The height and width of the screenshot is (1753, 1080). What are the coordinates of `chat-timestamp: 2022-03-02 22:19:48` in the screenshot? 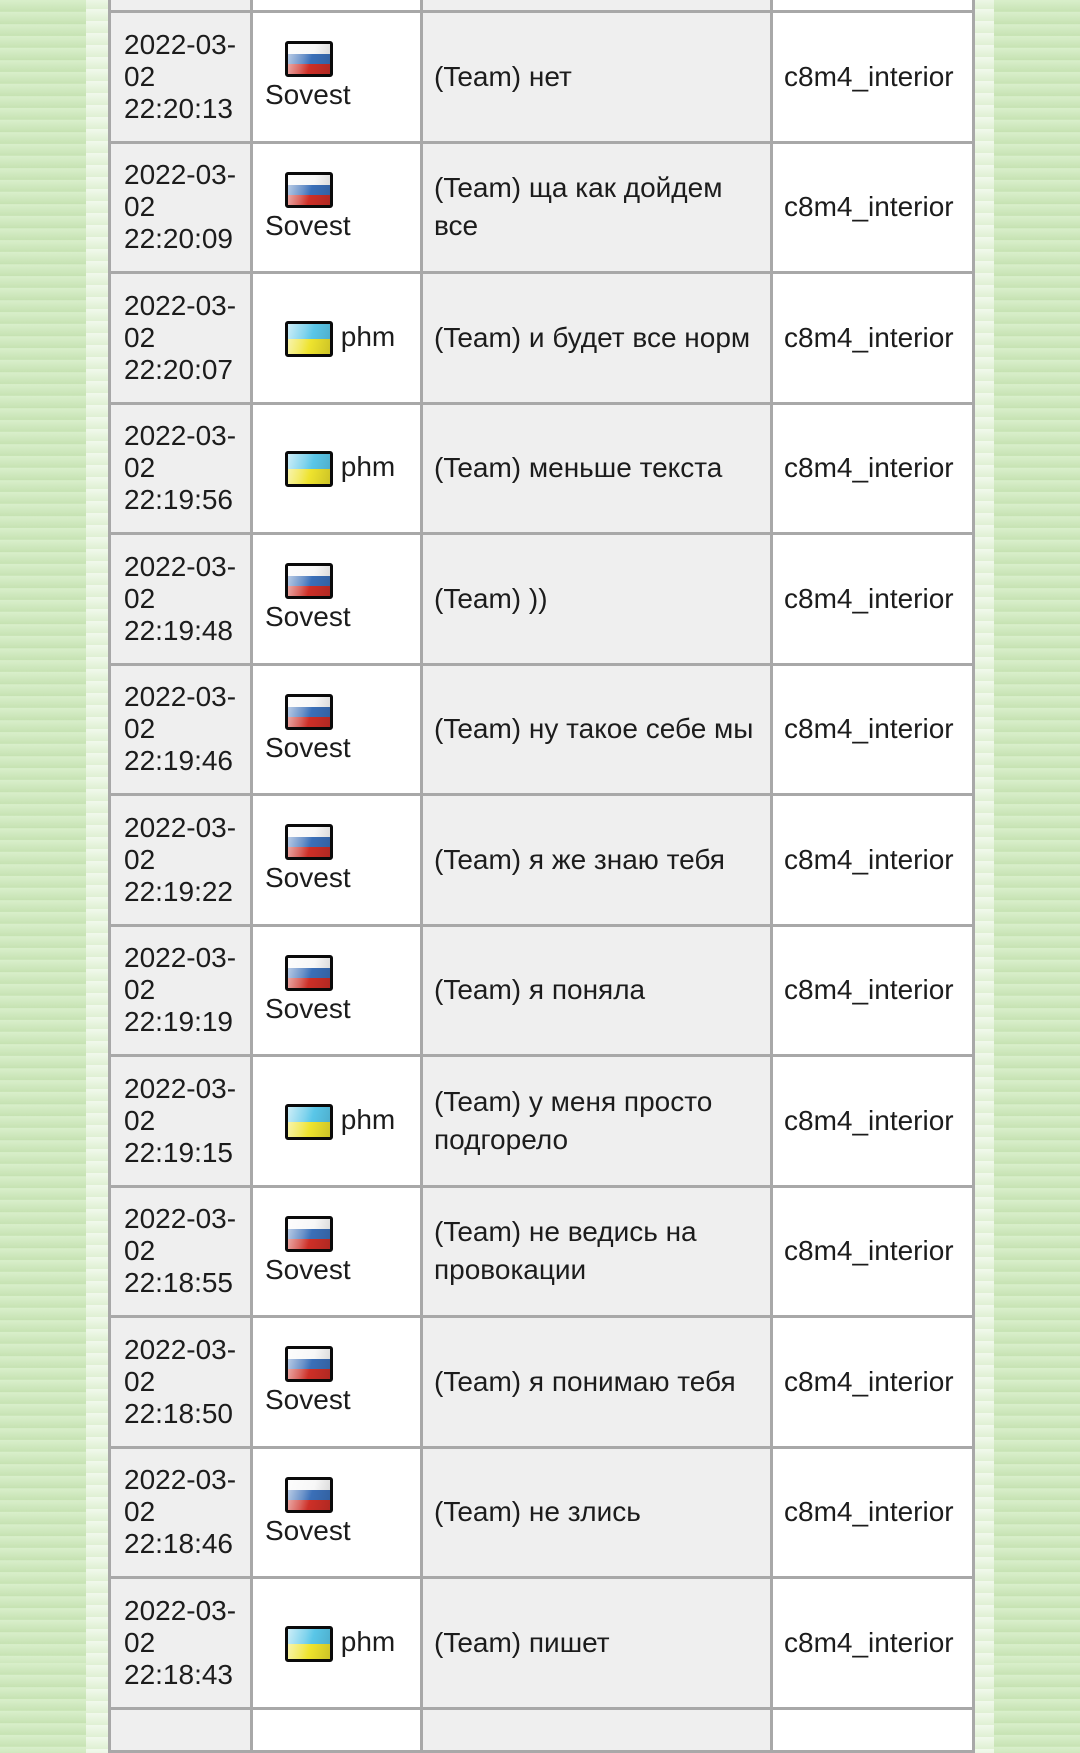 It's located at (180, 598).